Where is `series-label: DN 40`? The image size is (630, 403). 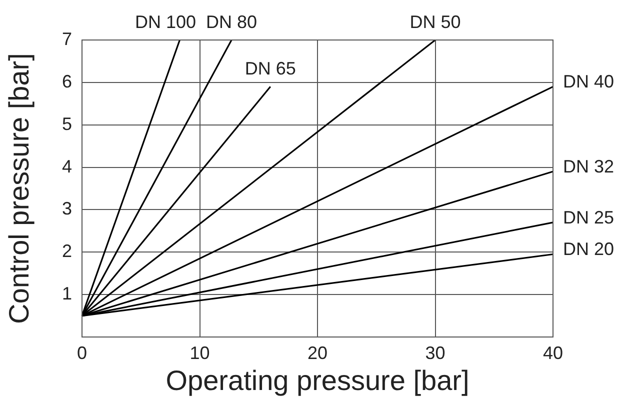
series-label: DN 40 is located at coordinates (588, 82).